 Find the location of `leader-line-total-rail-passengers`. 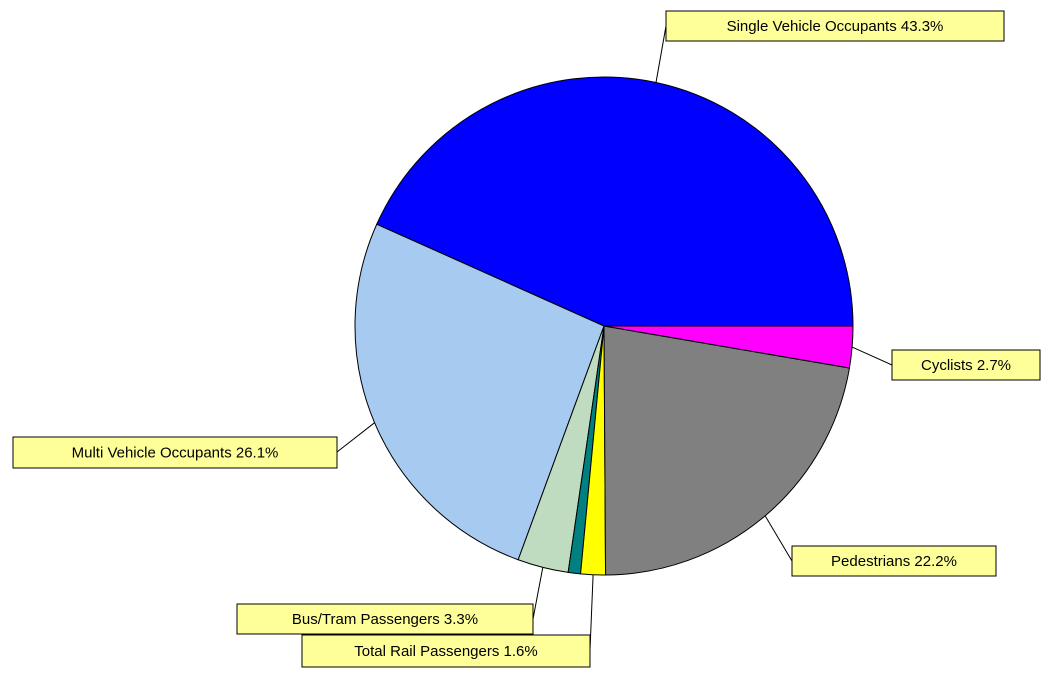

leader-line-total-rail-passengers is located at coordinates (591, 612).